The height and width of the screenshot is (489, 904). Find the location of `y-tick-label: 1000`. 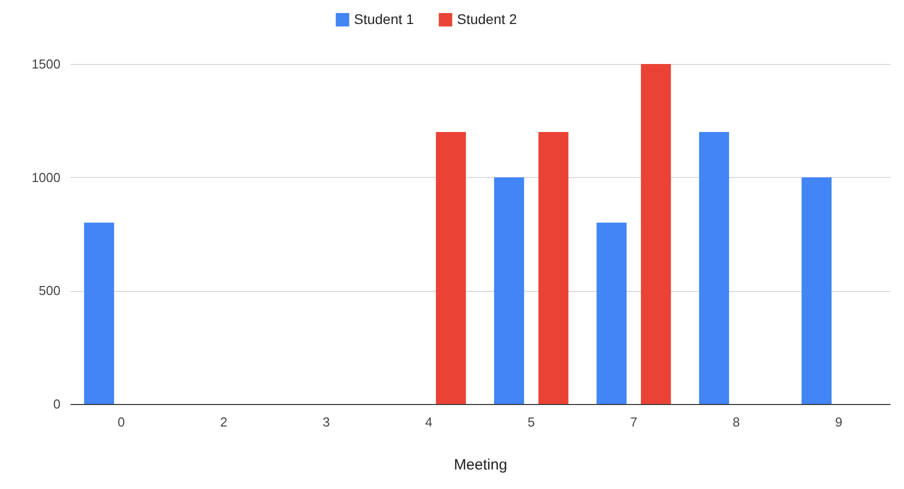

y-tick-label: 1000 is located at coordinates (46, 177).